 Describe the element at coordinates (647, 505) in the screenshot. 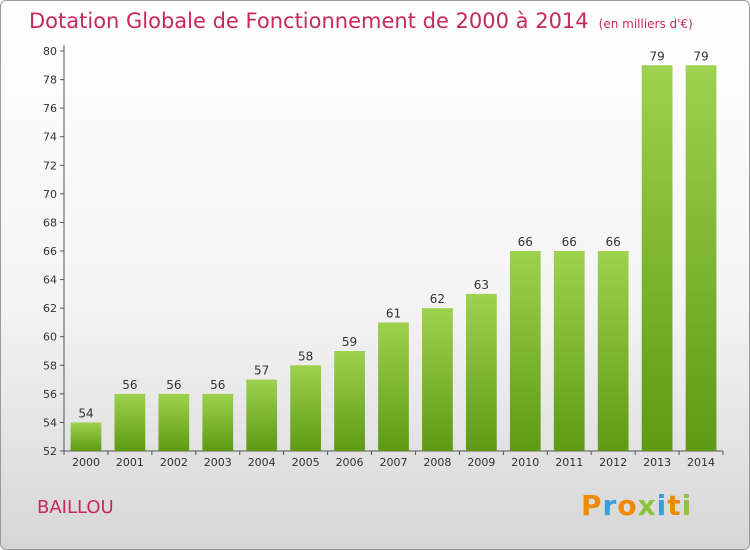

I see `logo-letter: x` at that location.